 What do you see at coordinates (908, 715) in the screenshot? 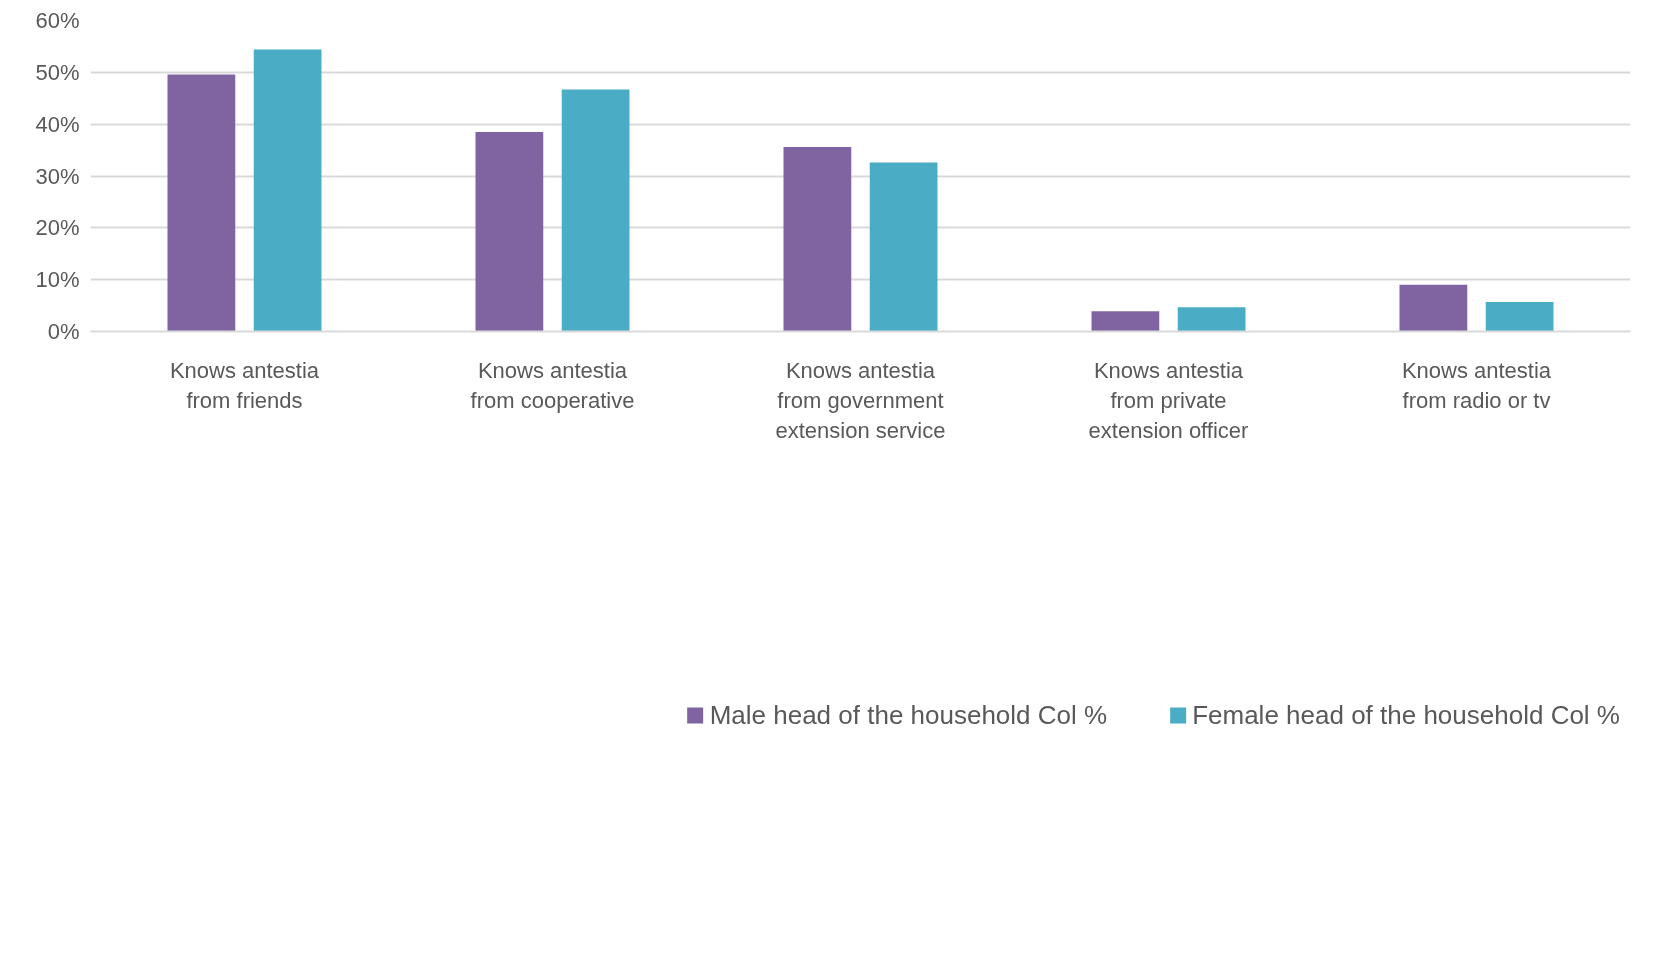
I see `legend-label: Male head of the household Col %` at bounding box center [908, 715].